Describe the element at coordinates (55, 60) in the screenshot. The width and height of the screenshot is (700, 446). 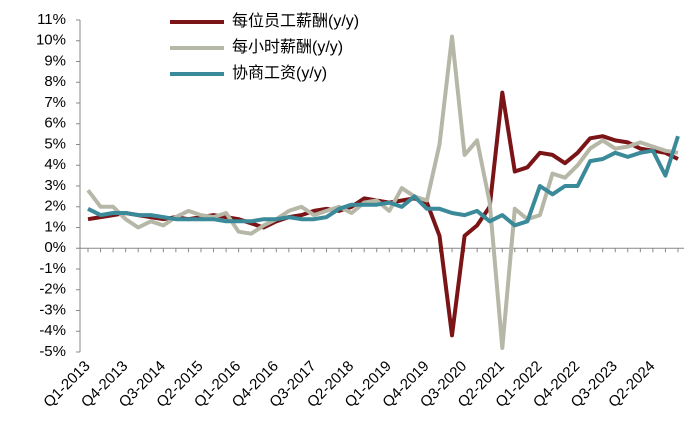
I see `y-tick-label: 9%` at that location.